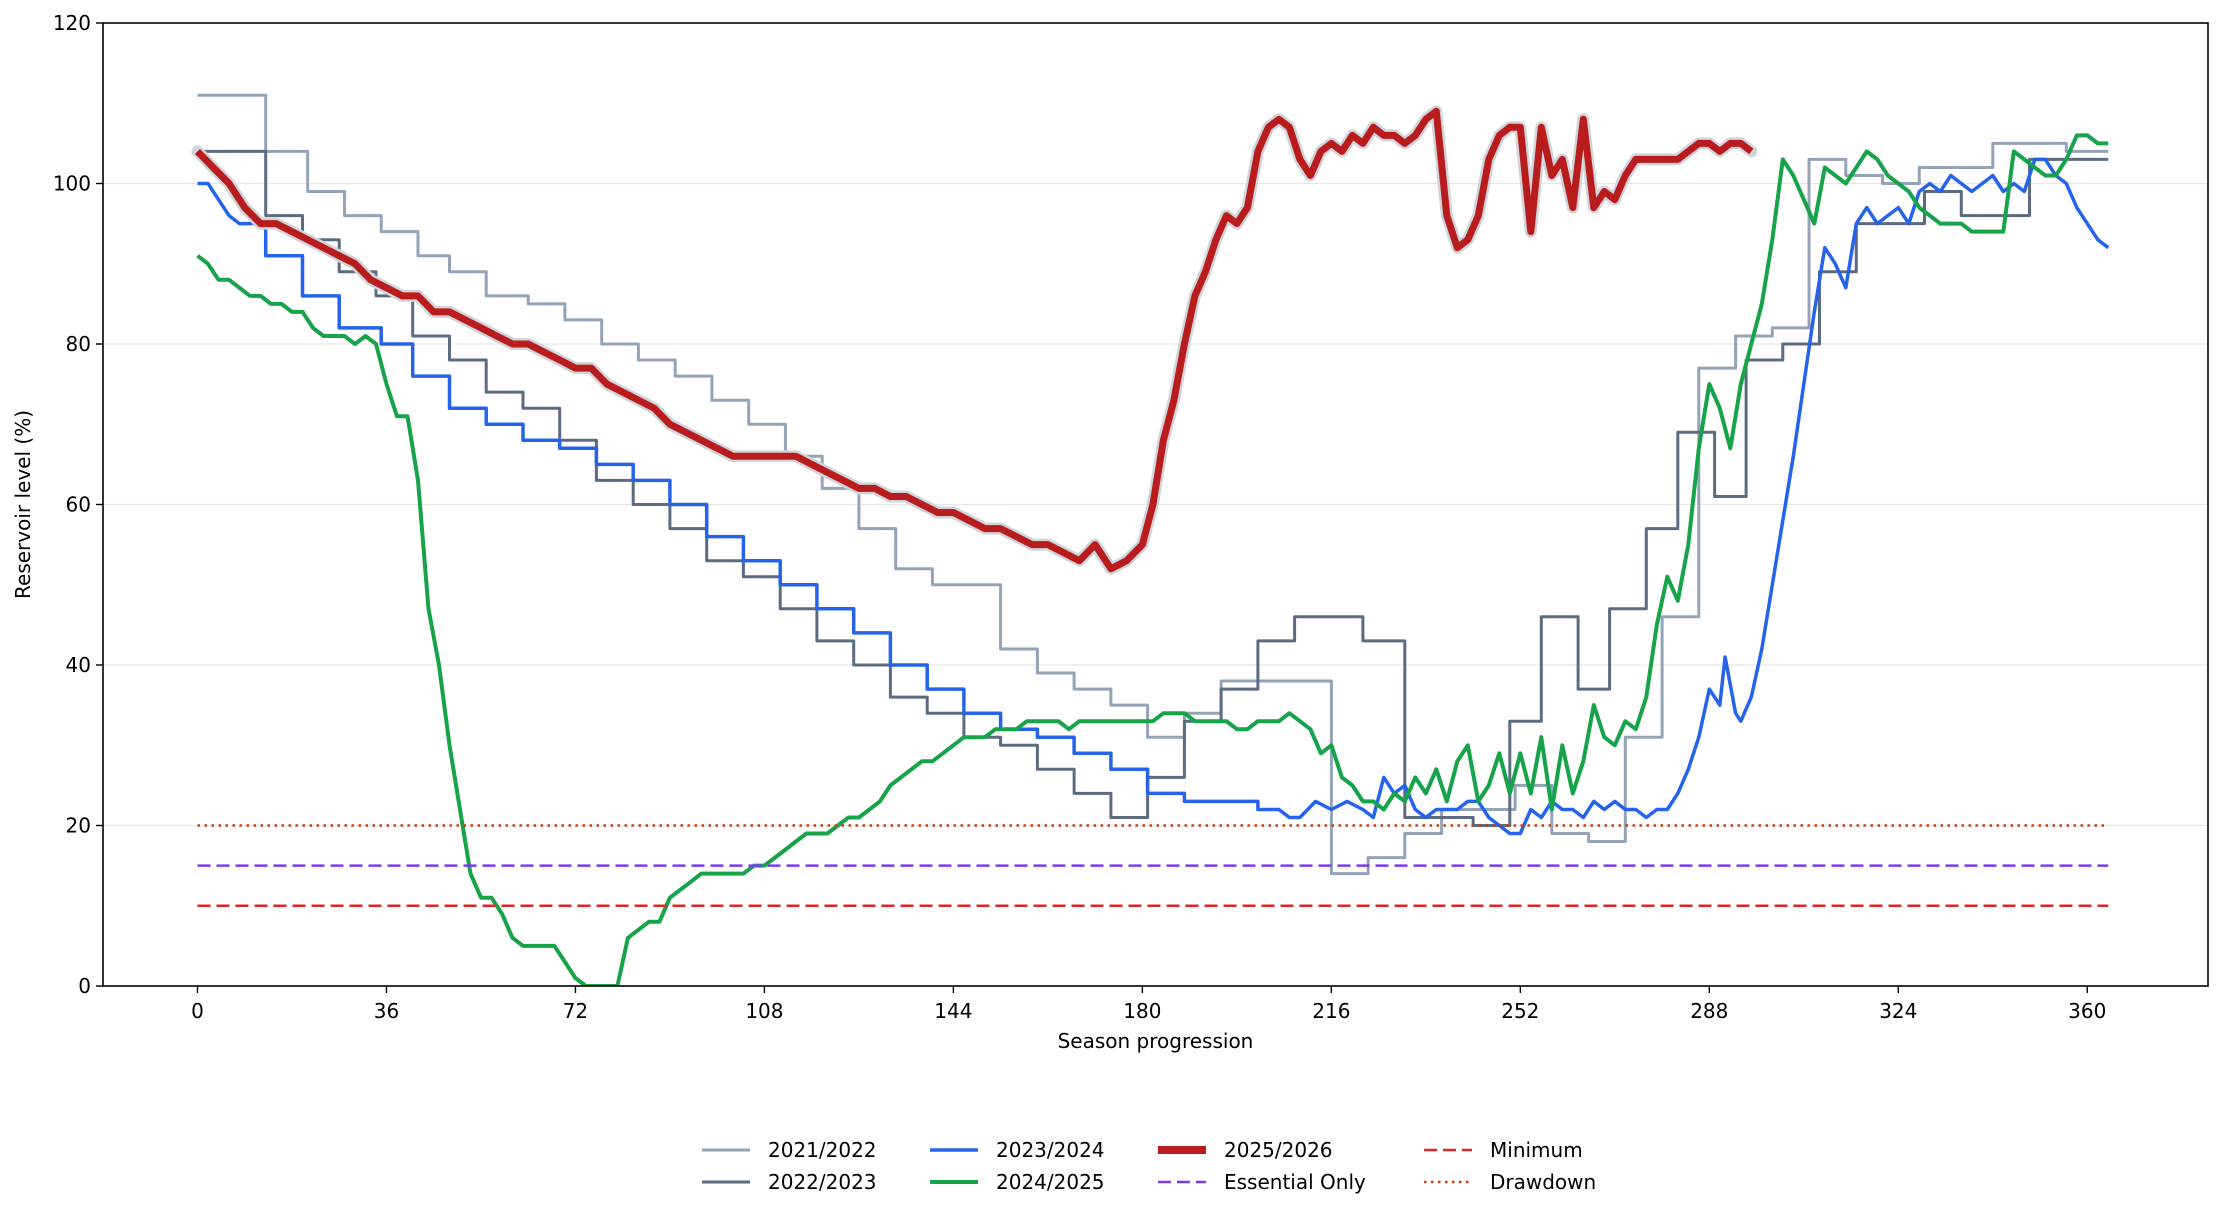 This screenshot has height=1217, width=2222. Describe the element at coordinates (1520, 1011) in the screenshot. I see `x-tick-label: 252` at that location.